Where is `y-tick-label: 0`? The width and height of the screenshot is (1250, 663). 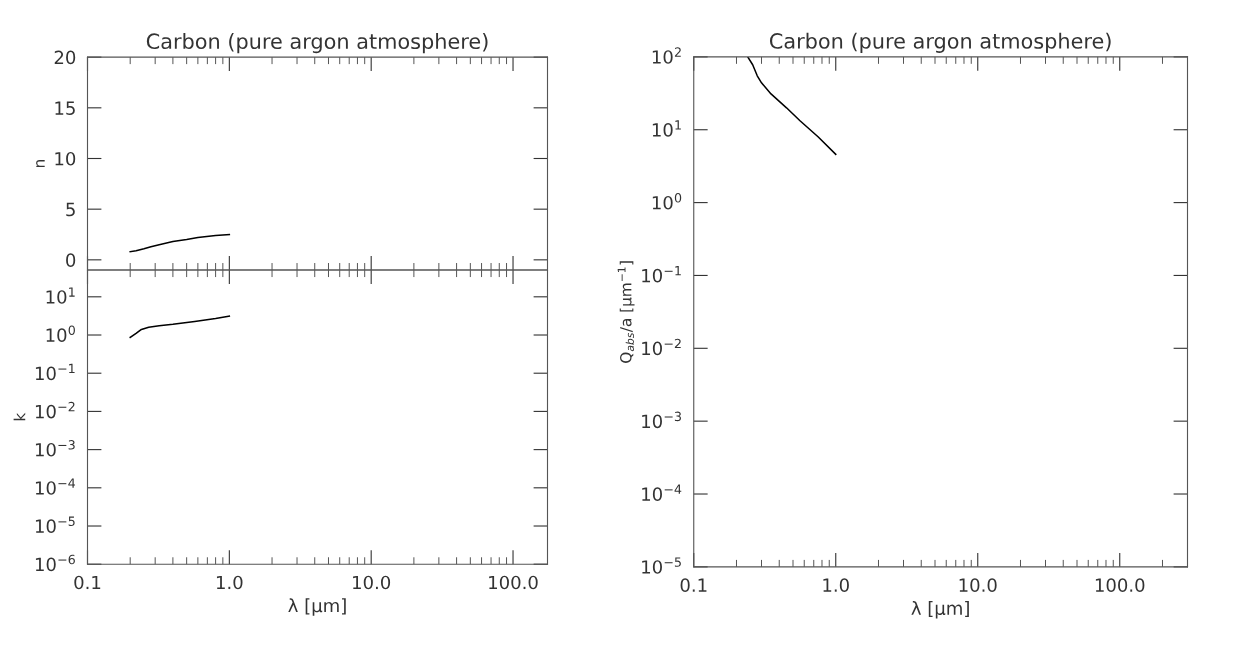 y-tick-label: 0 is located at coordinates (71, 260).